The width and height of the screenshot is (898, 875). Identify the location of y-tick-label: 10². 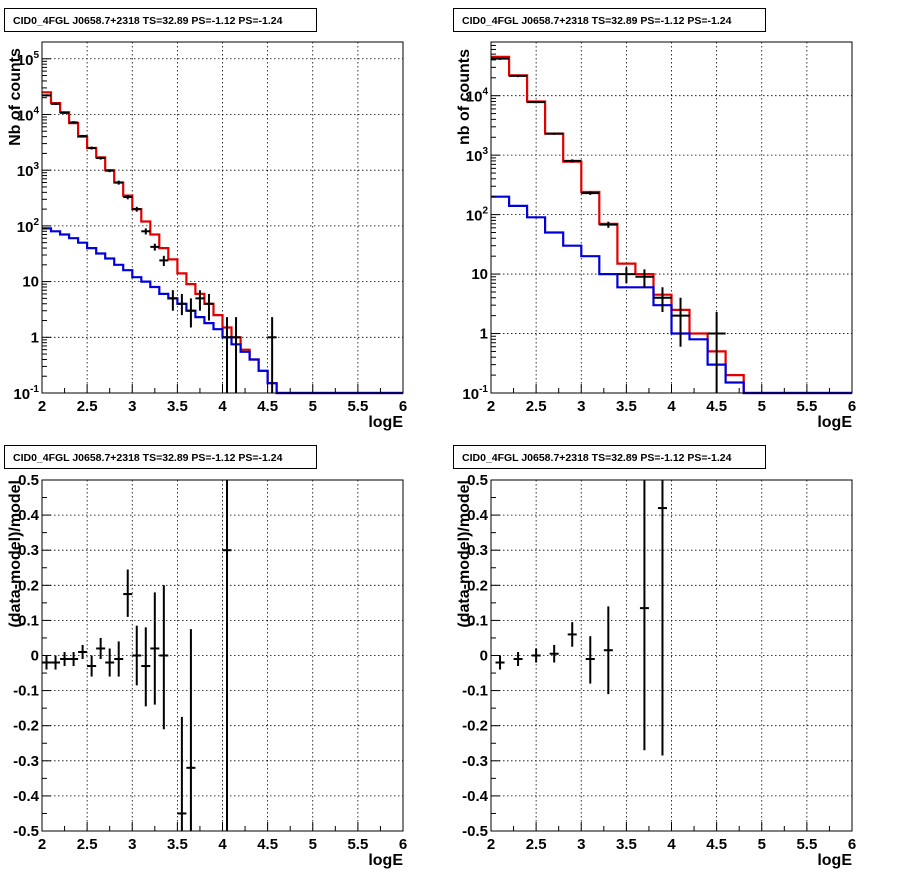
(477, 215).